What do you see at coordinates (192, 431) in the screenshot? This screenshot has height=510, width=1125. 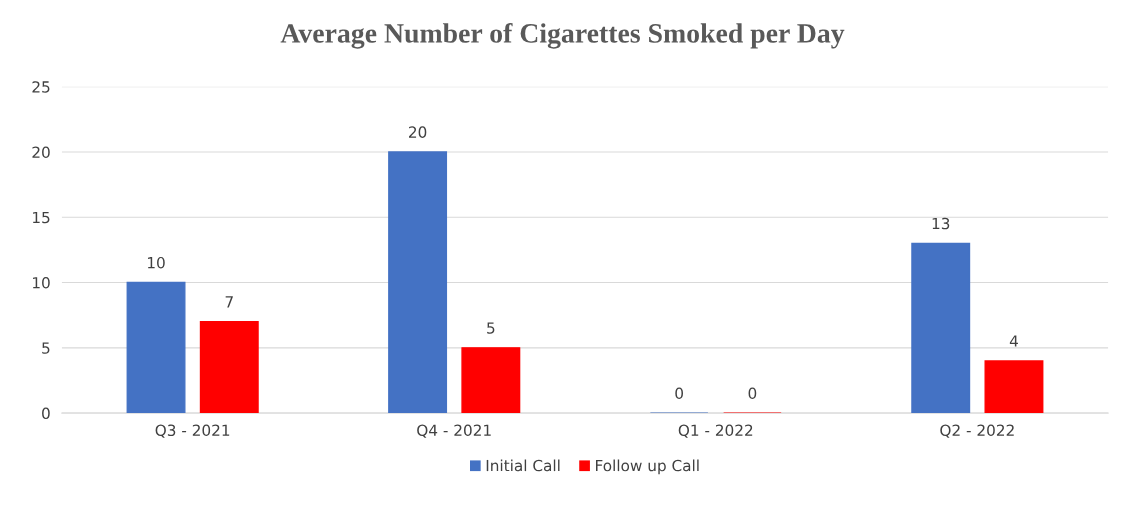 I see `x-tick-label: Q3 - 2021` at bounding box center [192, 431].